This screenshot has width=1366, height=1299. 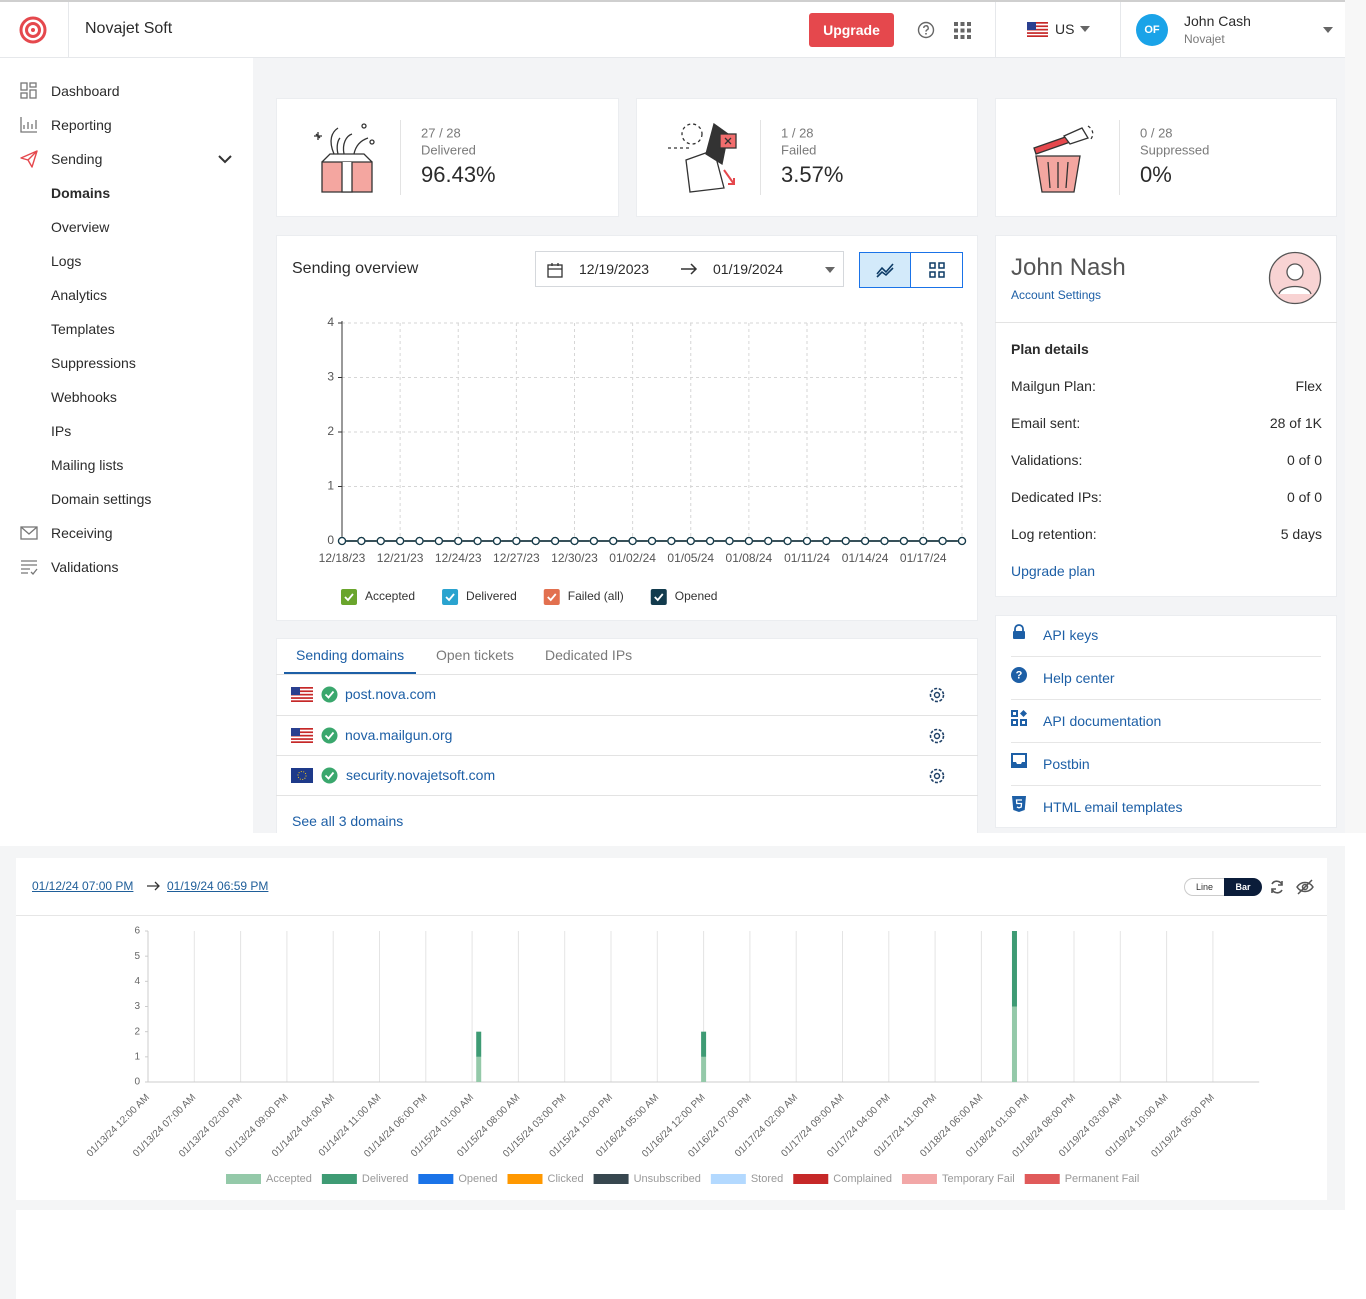 What do you see at coordinates (1277, 887) in the screenshot?
I see `refresh-icon` at bounding box center [1277, 887].